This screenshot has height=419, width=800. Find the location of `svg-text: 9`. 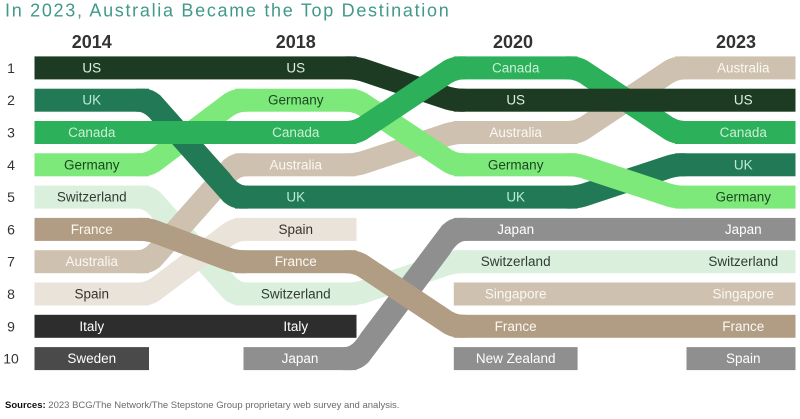

svg-text: 9 is located at coordinates (11, 326).